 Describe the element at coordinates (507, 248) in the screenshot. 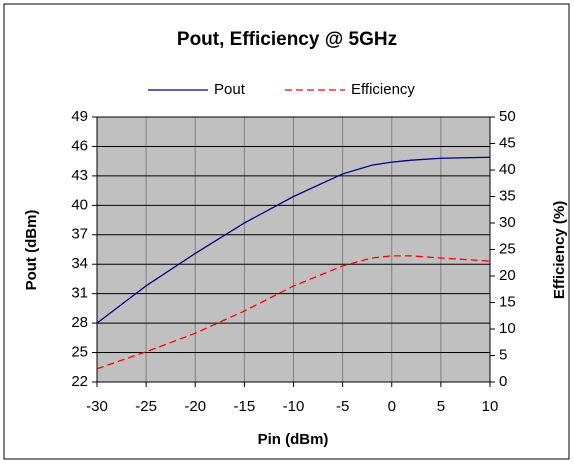

I see `y2-tick-label: 25` at that location.